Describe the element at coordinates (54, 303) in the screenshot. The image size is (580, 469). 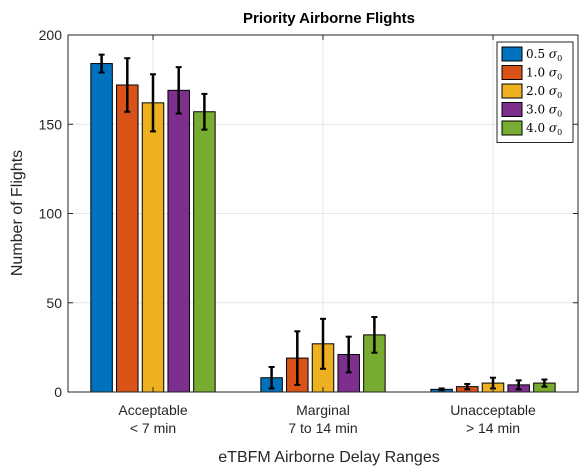
I see `y-tick-label: 50` at that location.